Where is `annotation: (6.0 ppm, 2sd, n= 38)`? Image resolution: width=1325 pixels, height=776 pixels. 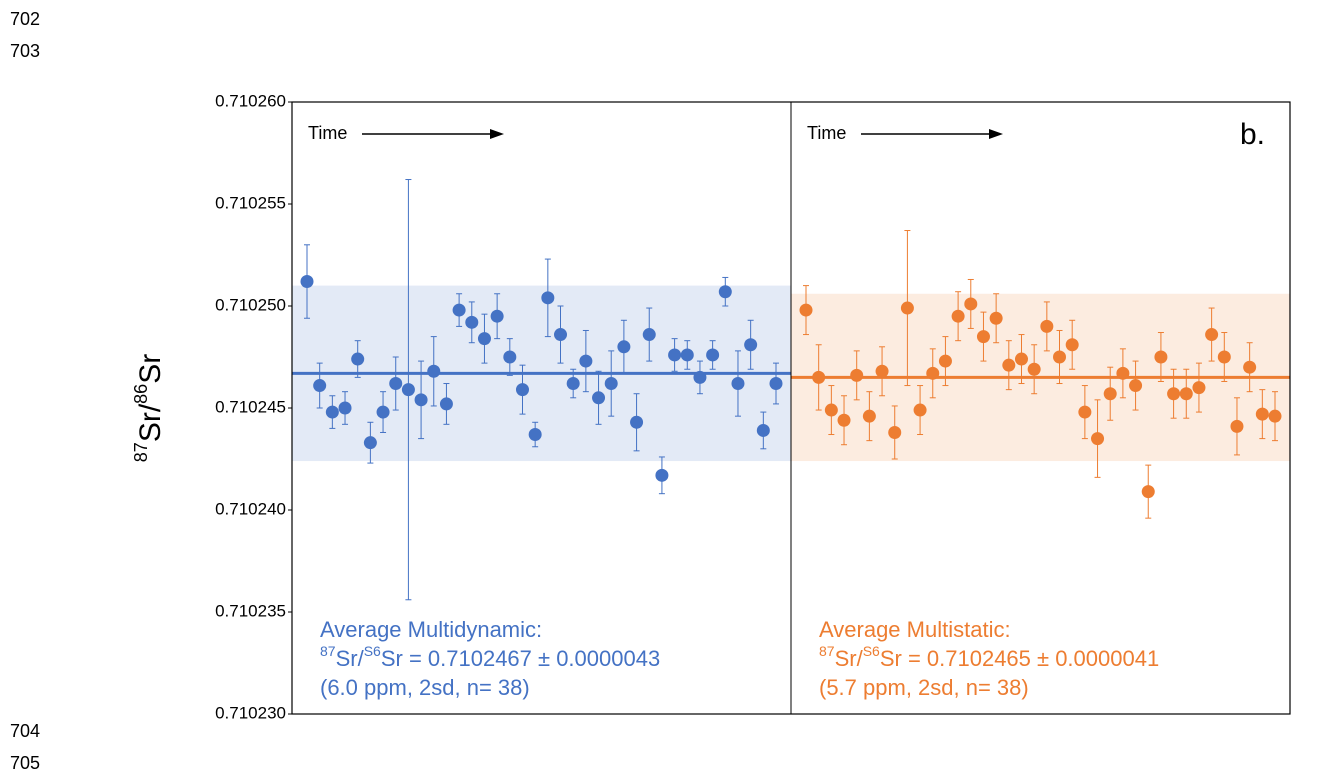
annotation: (6.0 ppm, 2sd, n= 38) is located at coordinates (425, 687).